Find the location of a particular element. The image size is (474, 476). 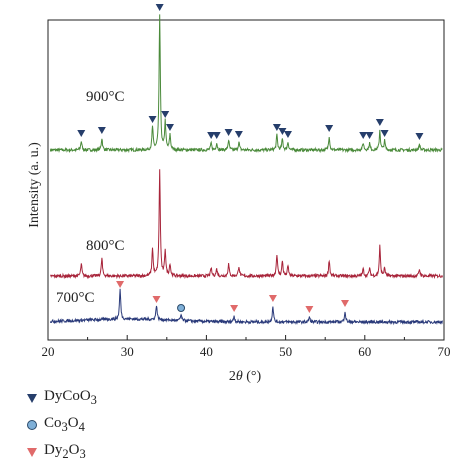

legend-item-dycoo3: DyCoO3 is located at coordinates (61, 398).